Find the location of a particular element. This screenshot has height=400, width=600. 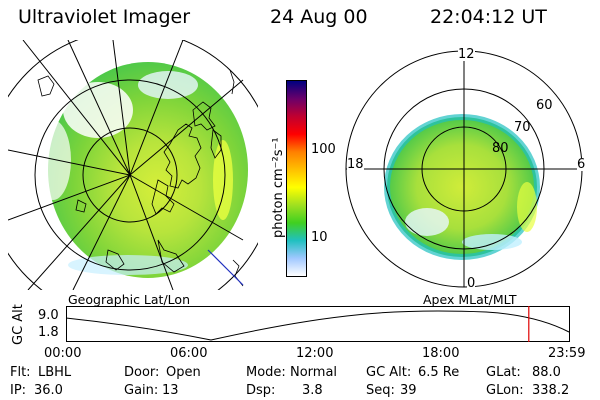

timeline-ytick-min: 1.8 is located at coordinates (48, 332).